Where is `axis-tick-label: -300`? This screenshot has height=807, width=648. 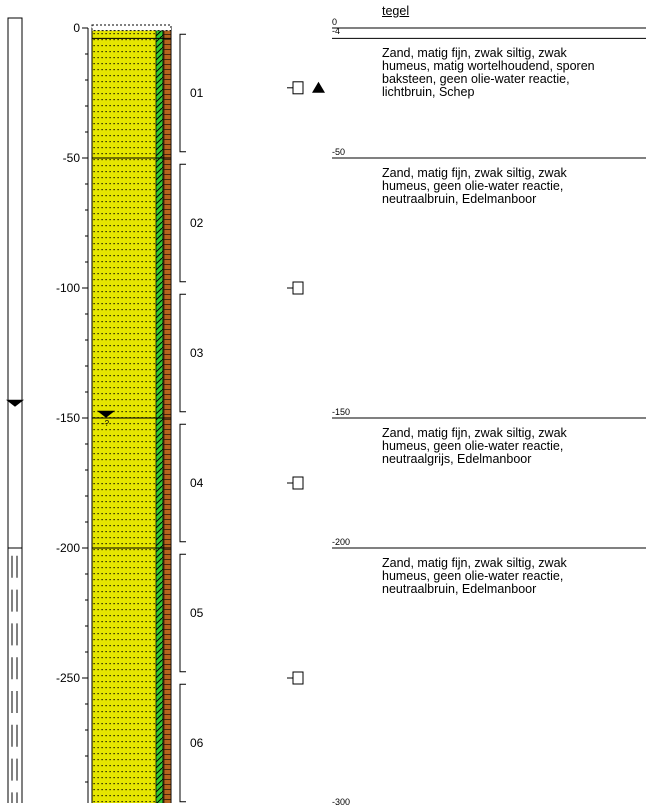
axis-tick-label: -300 is located at coordinates (68, 802).